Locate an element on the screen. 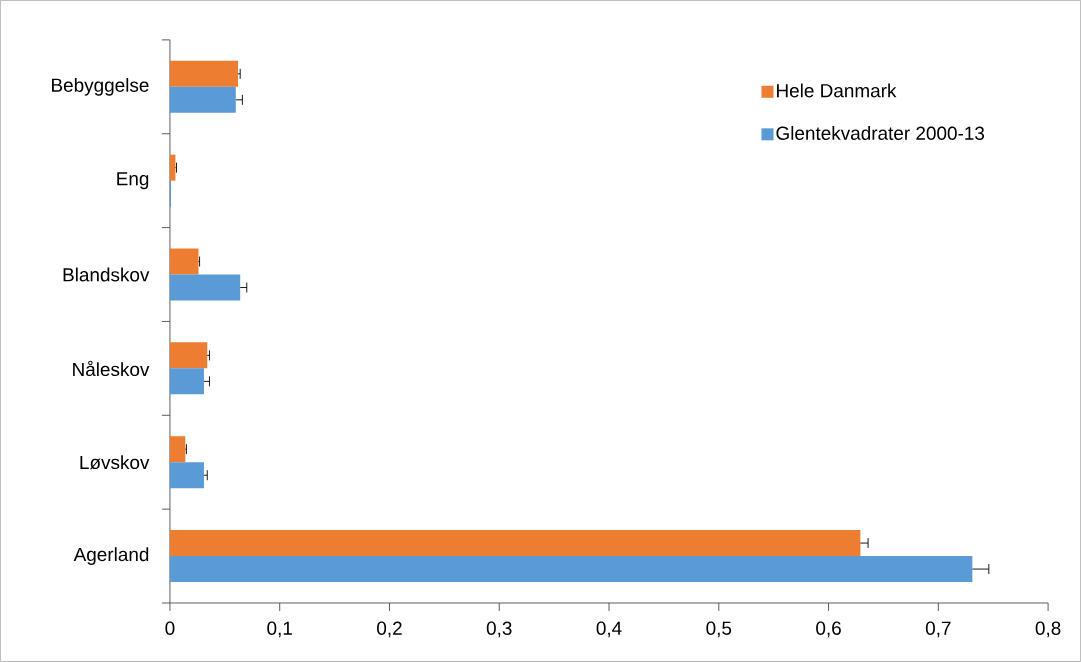 The height and width of the screenshot is (662, 1081). y-tick-label: Nåleskov is located at coordinates (111, 368).